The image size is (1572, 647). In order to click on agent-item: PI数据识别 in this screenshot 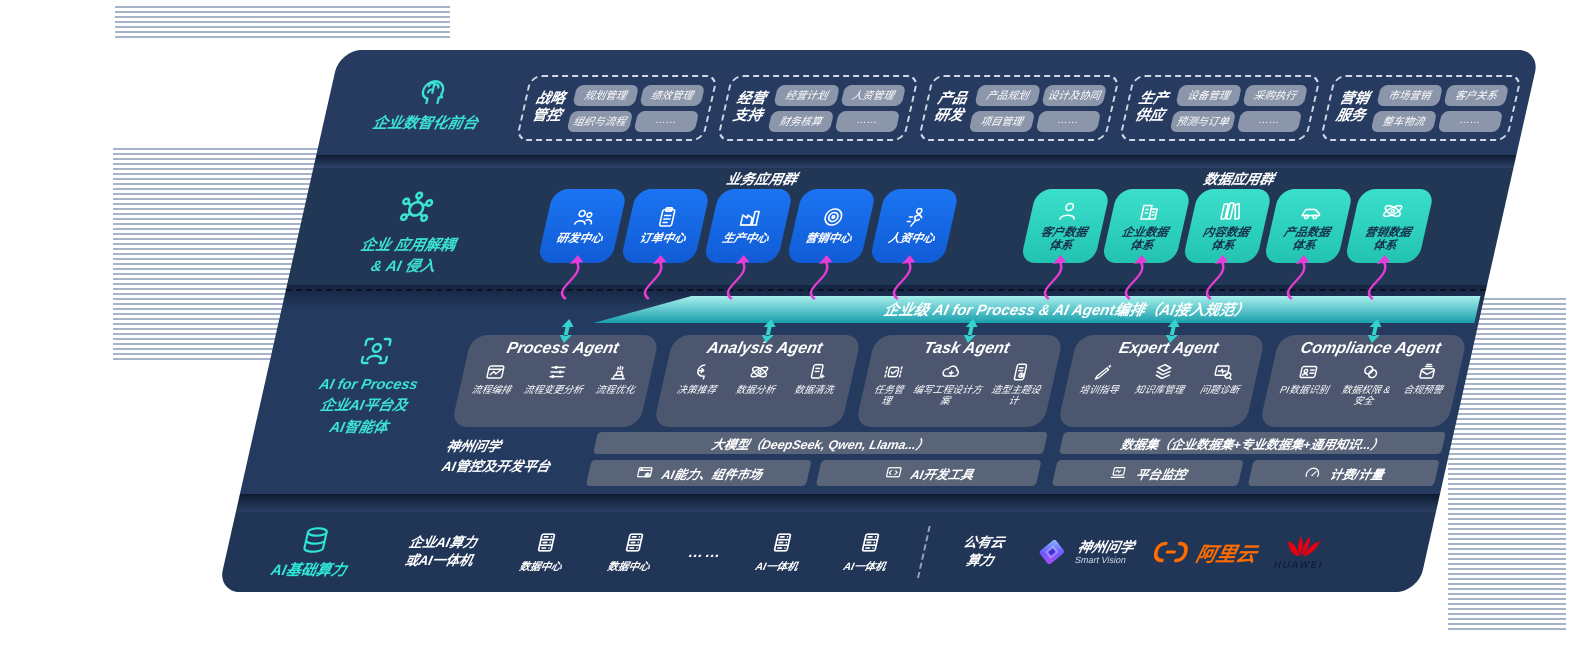, I will do `click(1307, 378)`.